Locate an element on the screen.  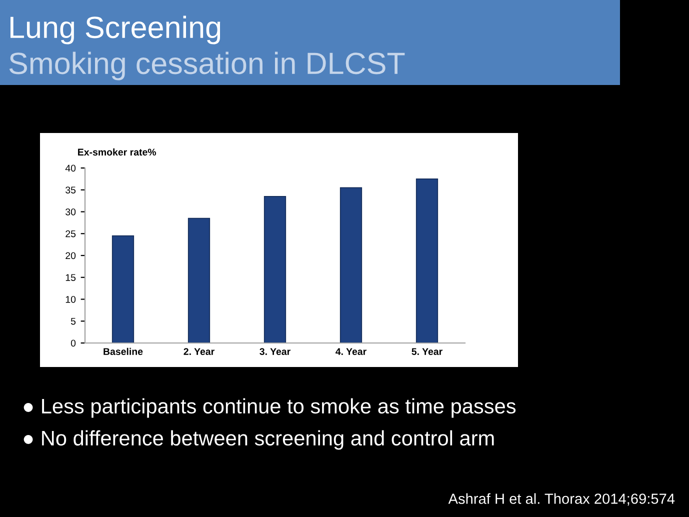
text: Ashraf H et al. Thorax 2014;69:574 is located at coordinates (561, 499).